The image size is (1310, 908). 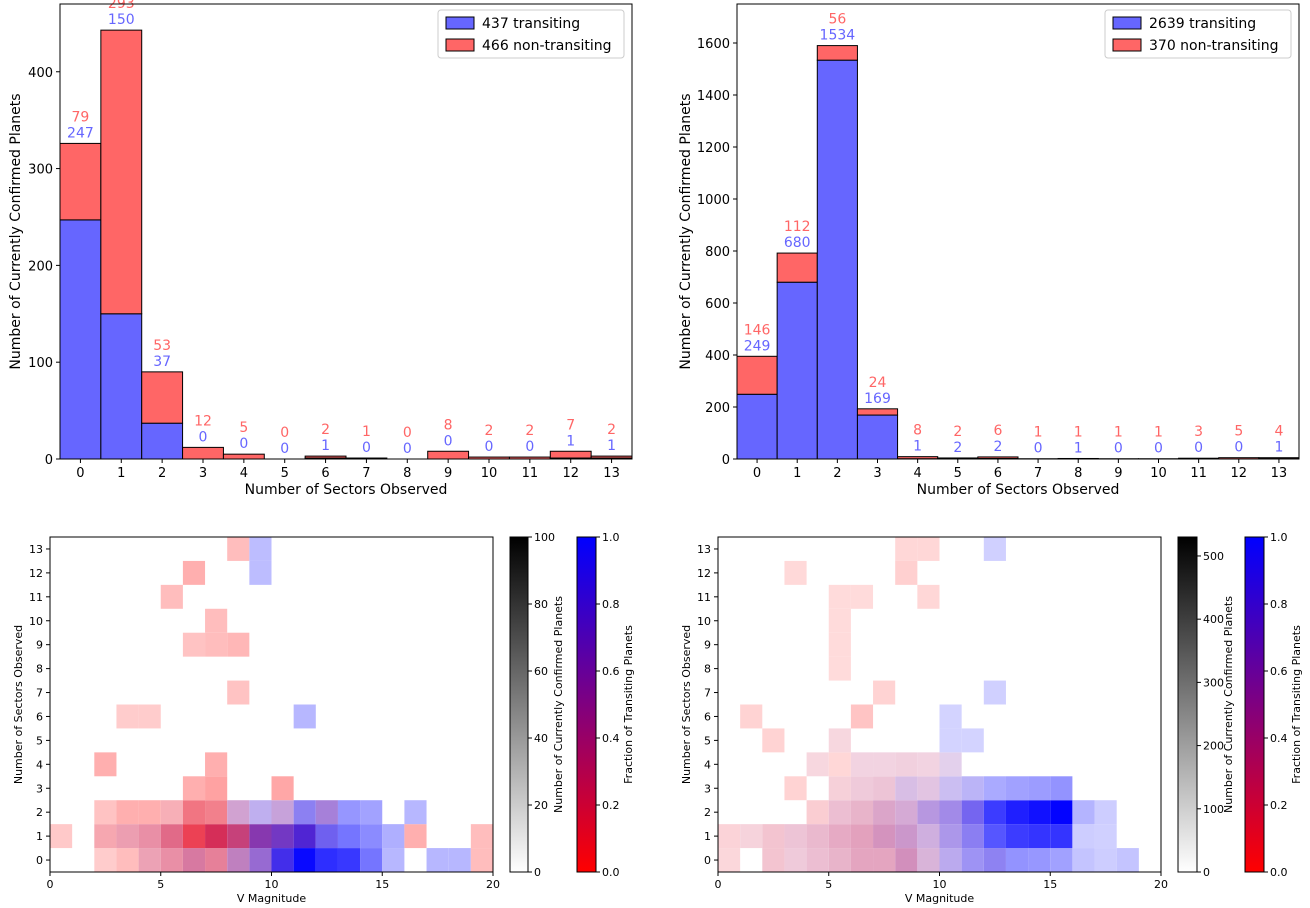 I want to click on colorbar-tick-label: 300, so click(x=1213, y=682).